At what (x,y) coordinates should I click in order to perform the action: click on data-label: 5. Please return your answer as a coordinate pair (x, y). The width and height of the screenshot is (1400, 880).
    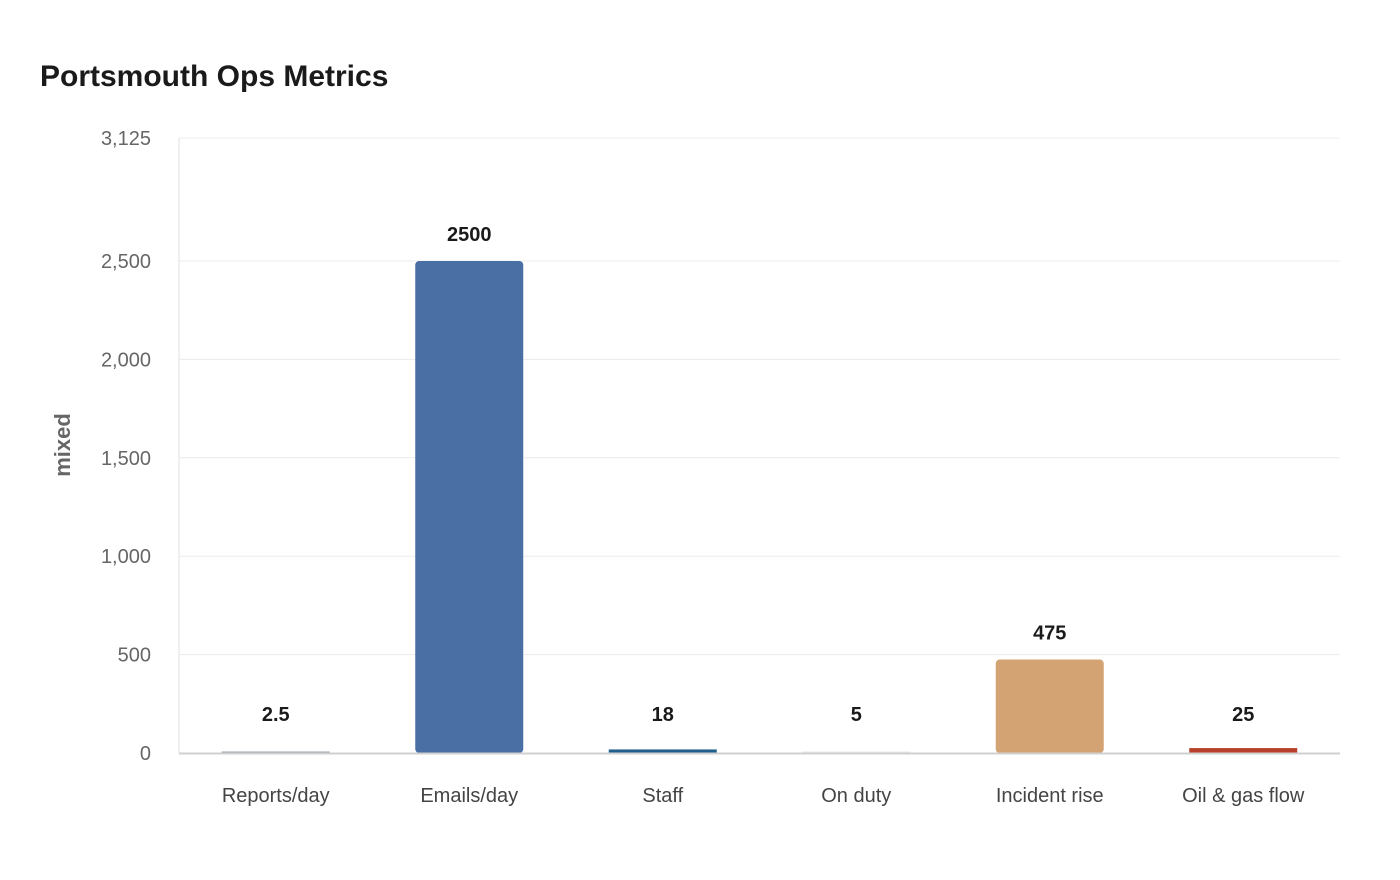
    Looking at the image, I should click on (856, 715).